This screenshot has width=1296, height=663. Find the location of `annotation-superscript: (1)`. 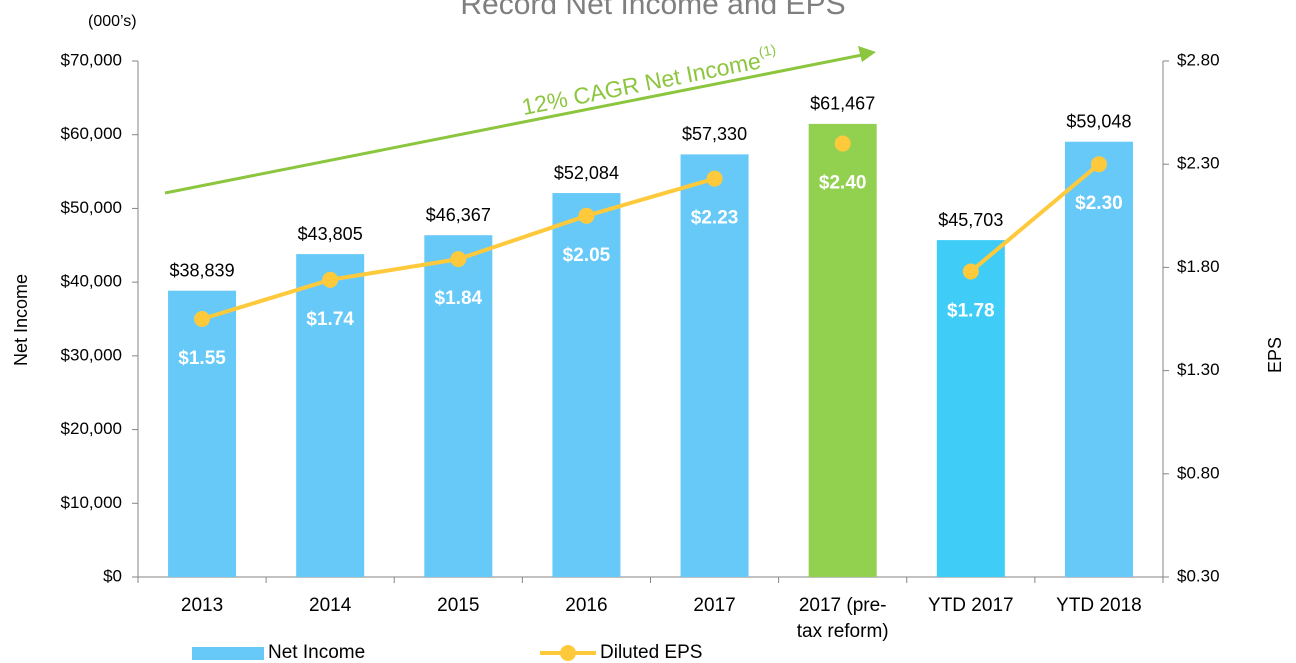

annotation-superscript: (1) is located at coordinates (767, 50).